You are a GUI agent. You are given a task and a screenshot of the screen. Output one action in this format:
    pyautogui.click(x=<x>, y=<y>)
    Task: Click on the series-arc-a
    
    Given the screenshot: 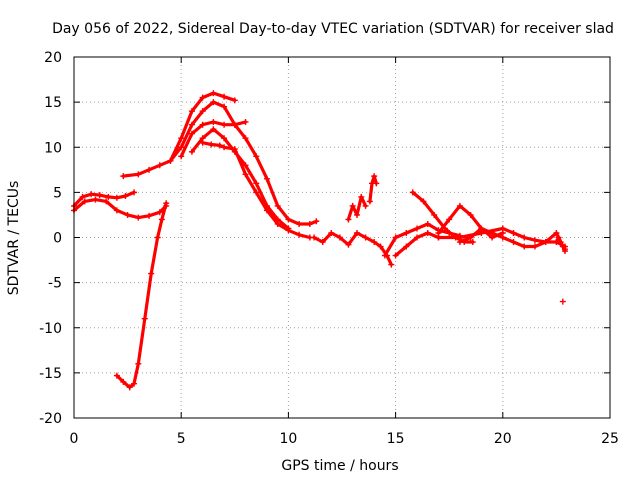 What is the action you would take?
    pyautogui.click(x=104, y=199)
    